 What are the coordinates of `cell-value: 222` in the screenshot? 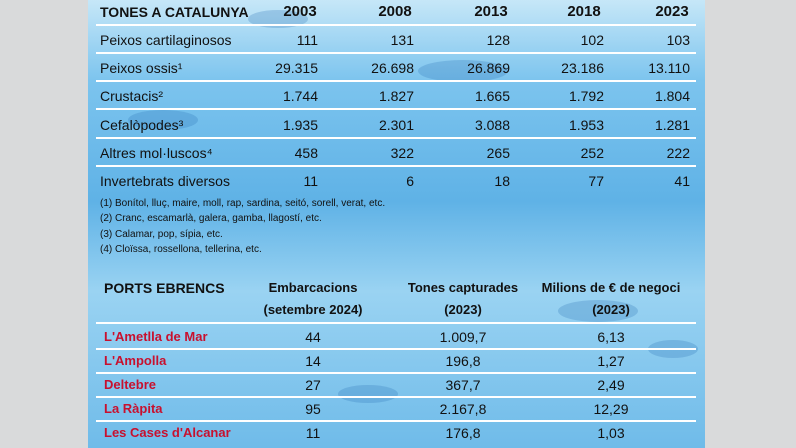 It's located at (678, 152).